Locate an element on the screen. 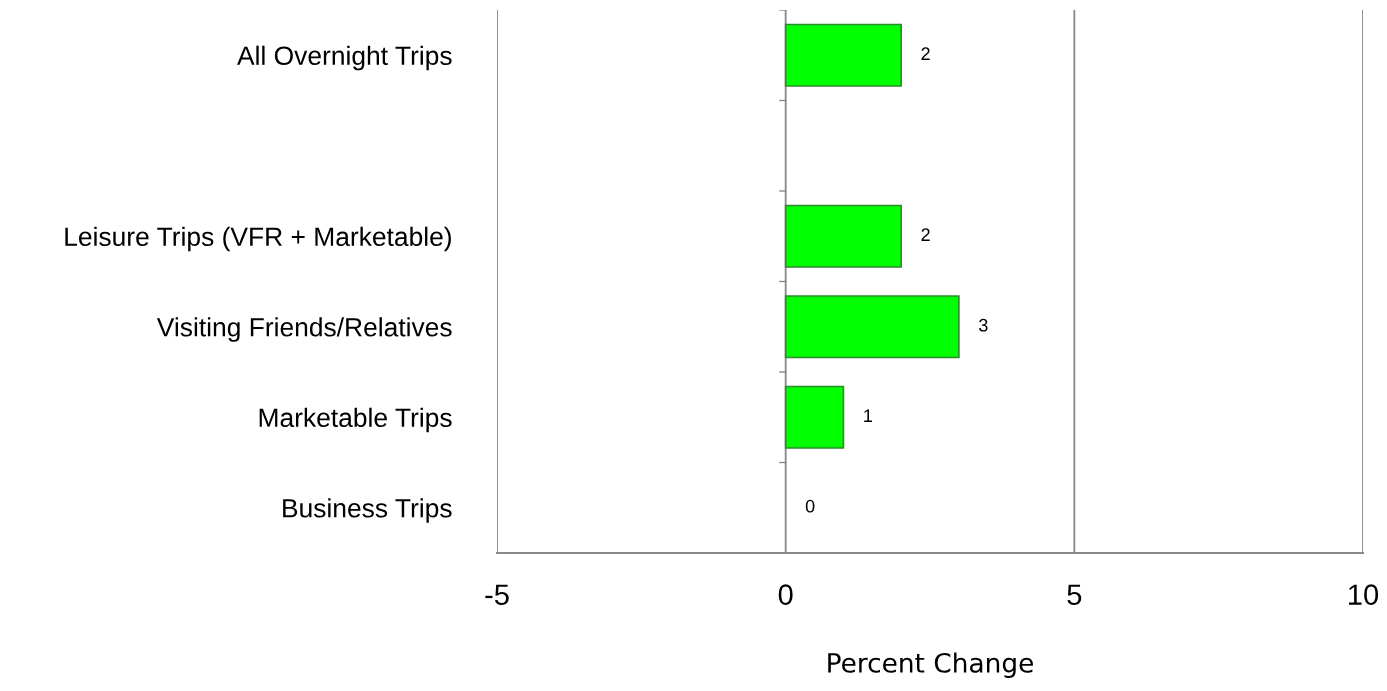  data-label: 1 is located at coordinates (868, 415).